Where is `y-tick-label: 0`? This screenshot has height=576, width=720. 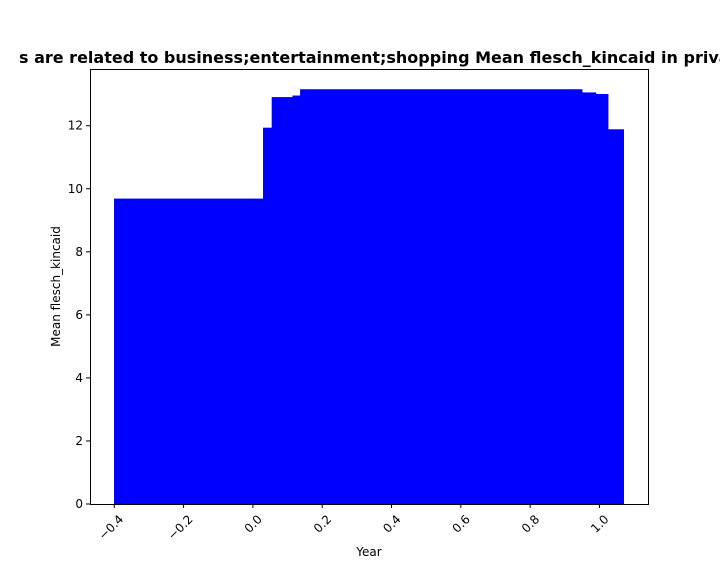 y-tick-label: 0 is located at coordinates (79, 504).